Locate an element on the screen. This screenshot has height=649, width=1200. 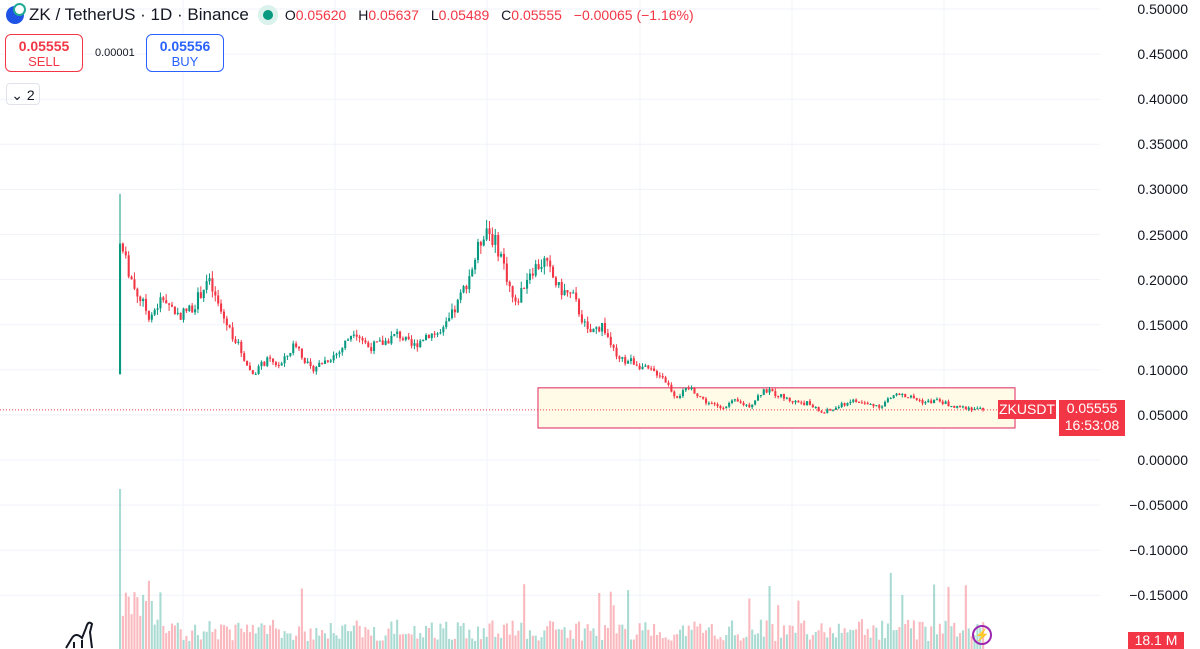
symbol-price-tag: ZKUSDT is located at coordinates (1027, 409).